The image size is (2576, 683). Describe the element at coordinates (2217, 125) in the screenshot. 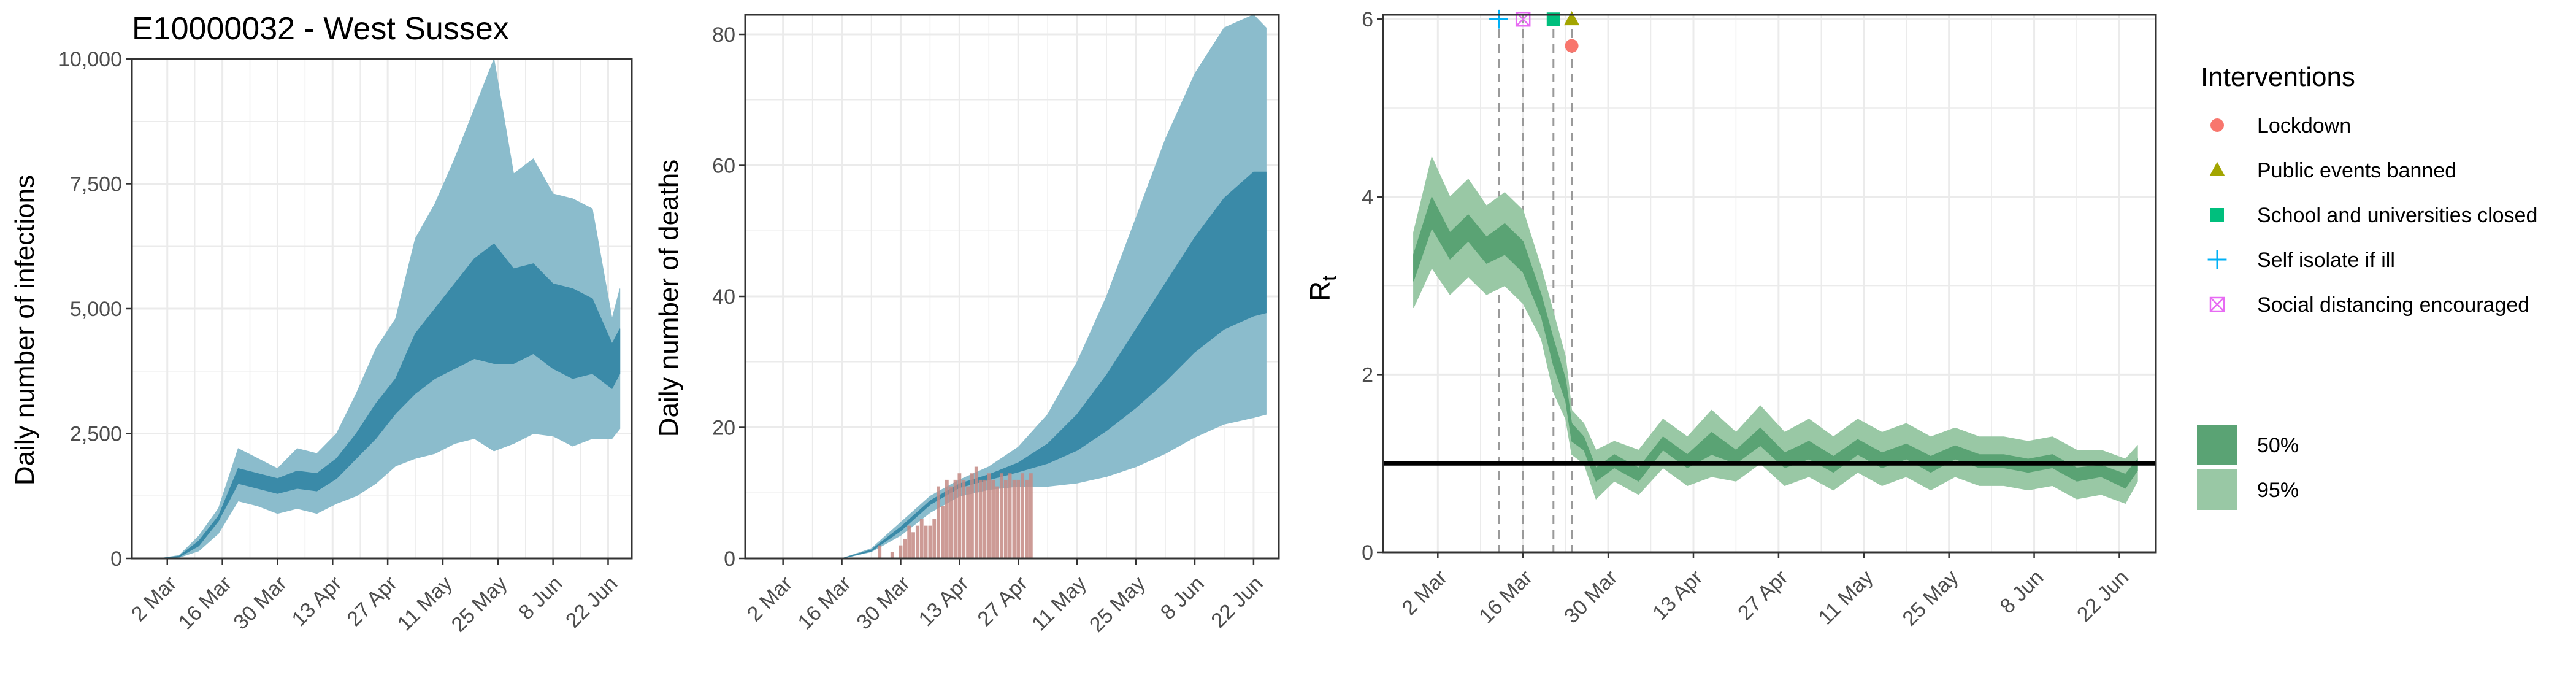

I see `legend-key-circle` at that location.